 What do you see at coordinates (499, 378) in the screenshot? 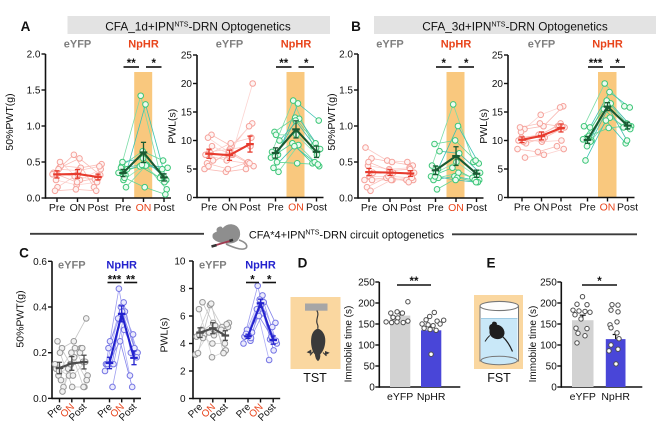
I see `svg-text: FST` at bounding box center [499, 378].